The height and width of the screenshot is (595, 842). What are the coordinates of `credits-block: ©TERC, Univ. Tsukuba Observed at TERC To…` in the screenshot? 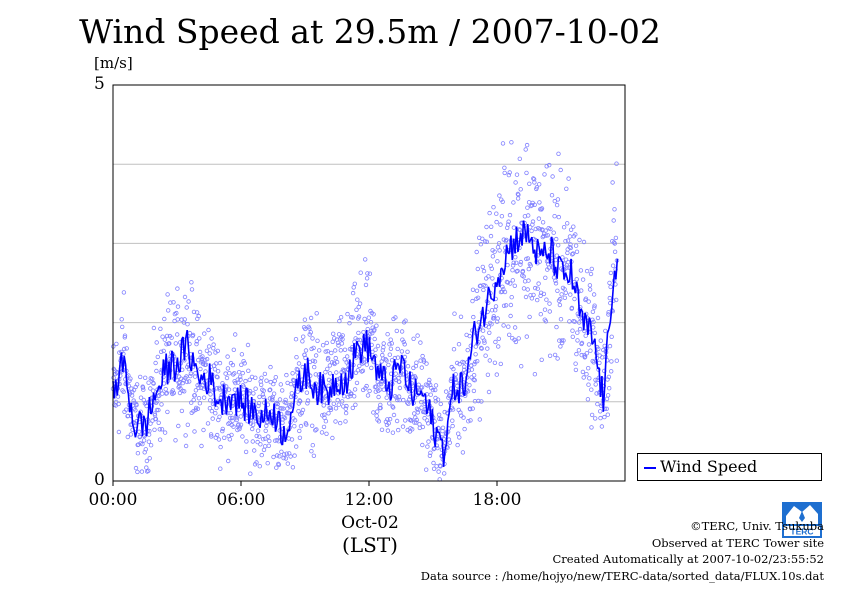 It's located at (622, 551).